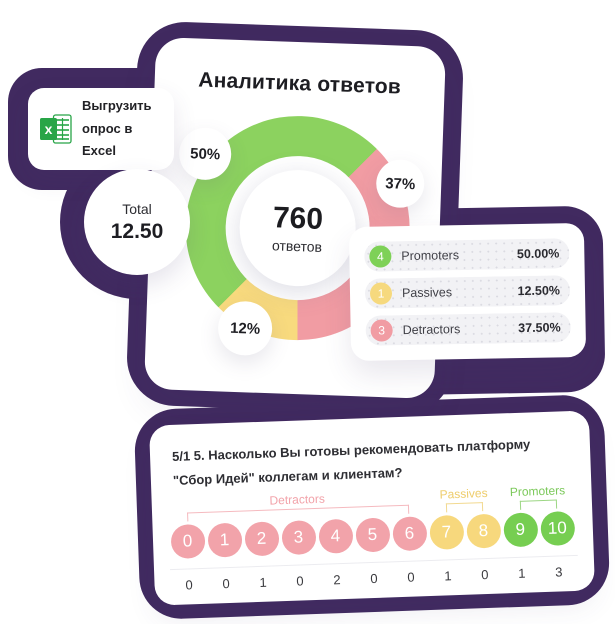 The image size is (615, 624). I want to click on legend-row-detractors: 3 Detractors 37.50%, so click(468, 329).